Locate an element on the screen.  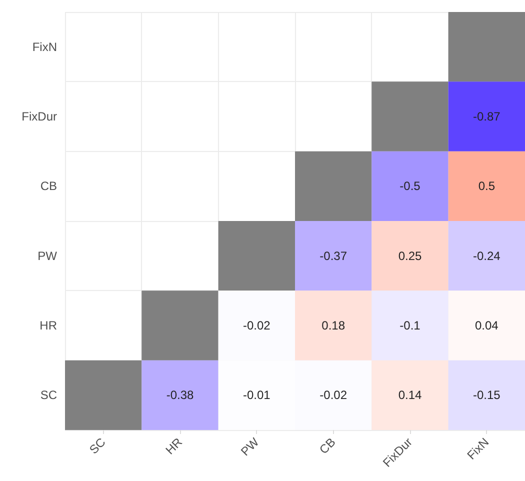
data-label: -0.38 is located at coordinates (180, 395).